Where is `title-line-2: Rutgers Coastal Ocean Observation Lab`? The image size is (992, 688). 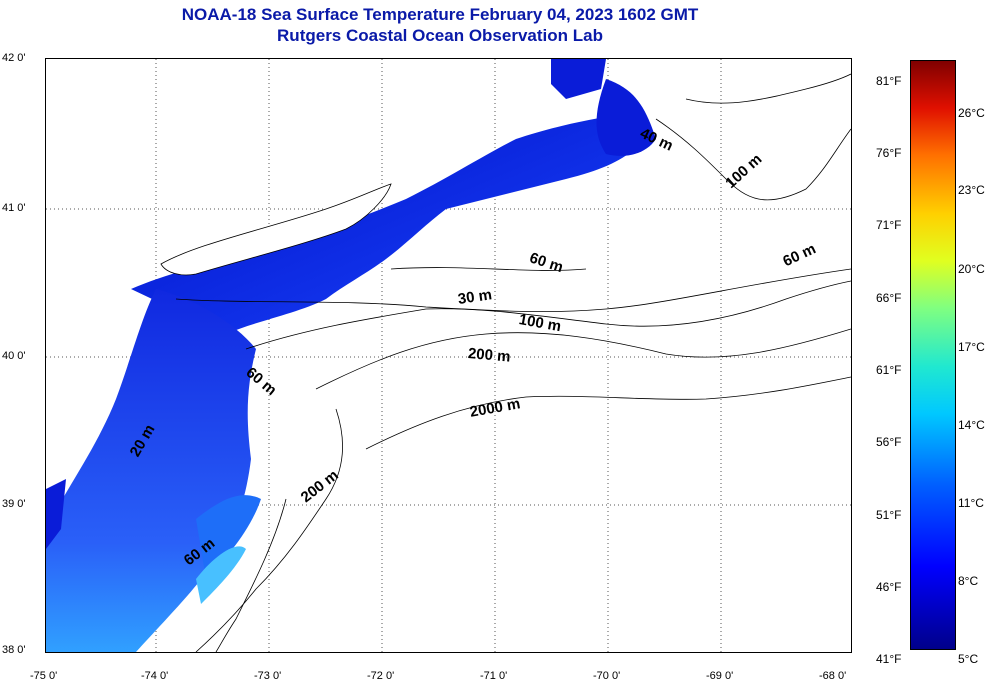
title-line-2: Rutgers Coastal Ocean Observation Lab is located at coordinates (440, 35).